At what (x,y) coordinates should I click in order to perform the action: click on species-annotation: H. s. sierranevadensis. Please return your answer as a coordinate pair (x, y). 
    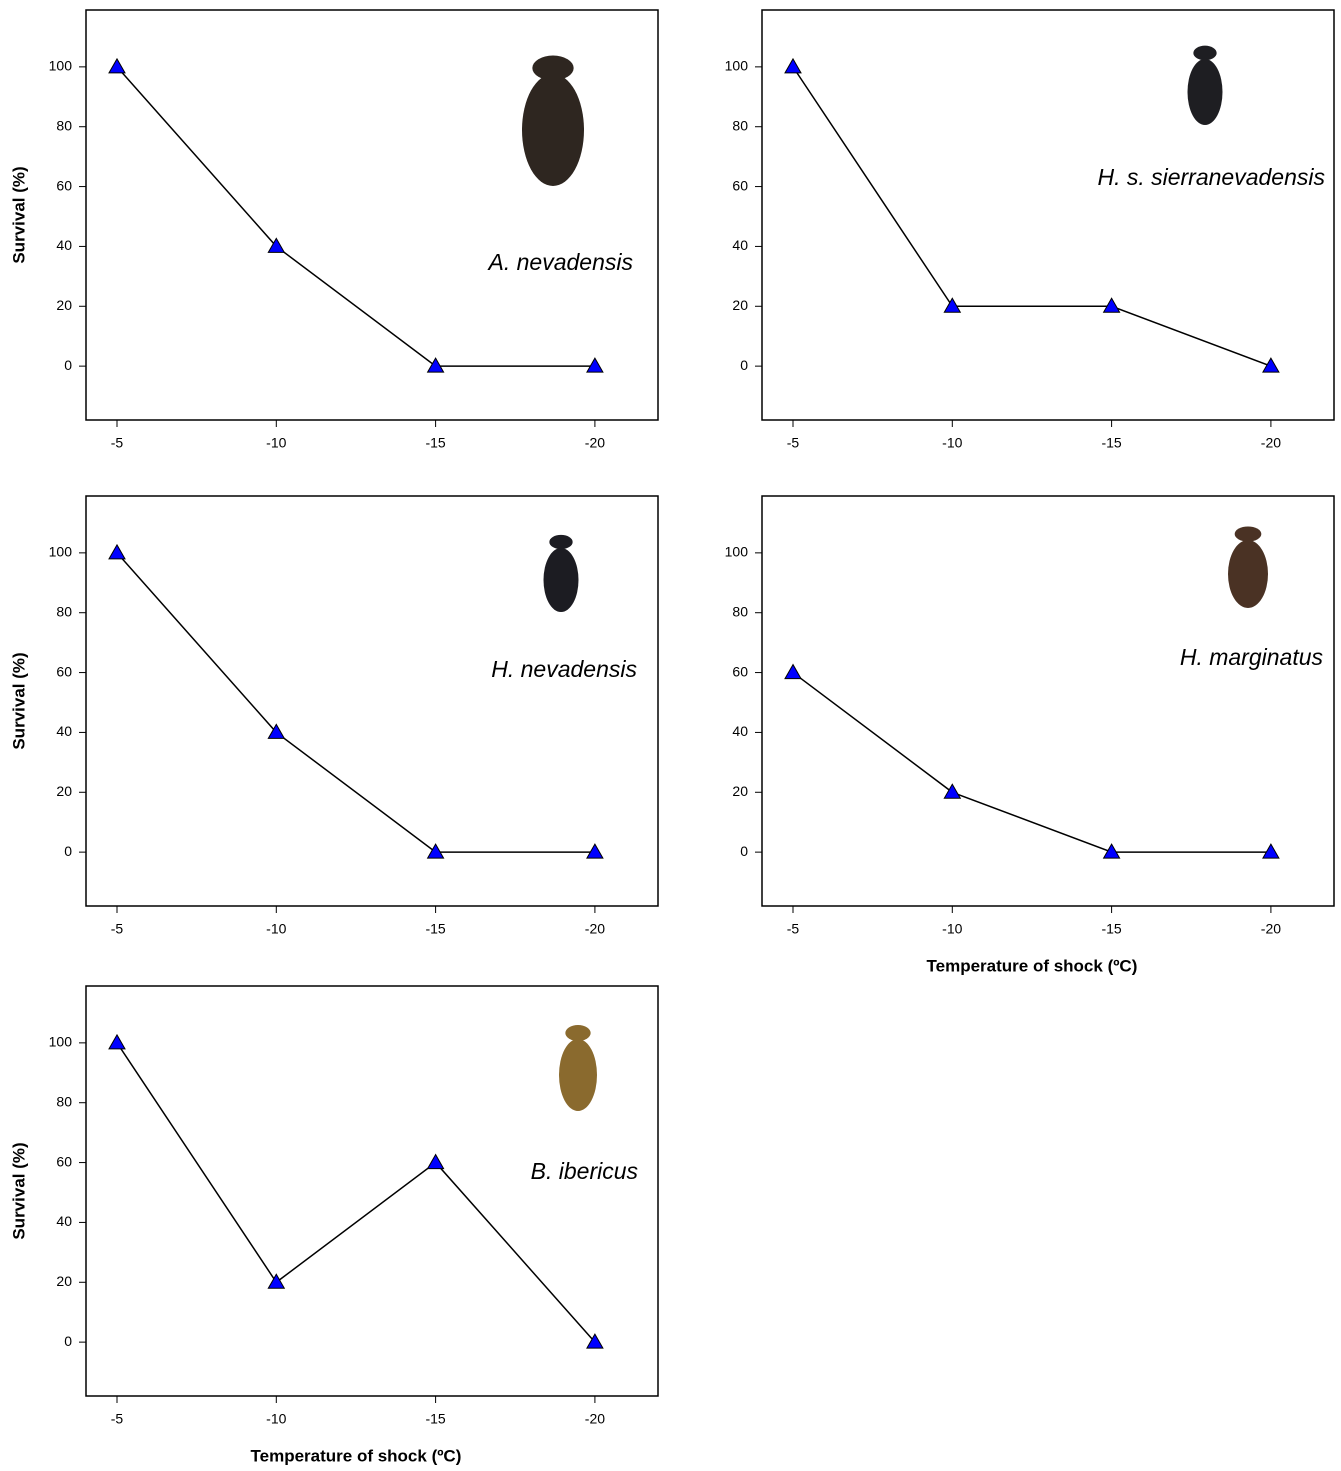
    Looking at the image, I should click on (1211, 177).